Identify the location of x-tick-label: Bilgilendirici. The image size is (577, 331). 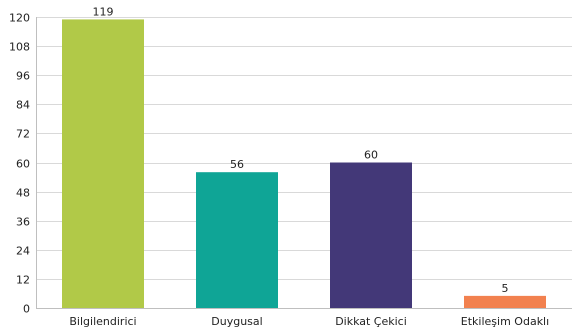
(102, 321).